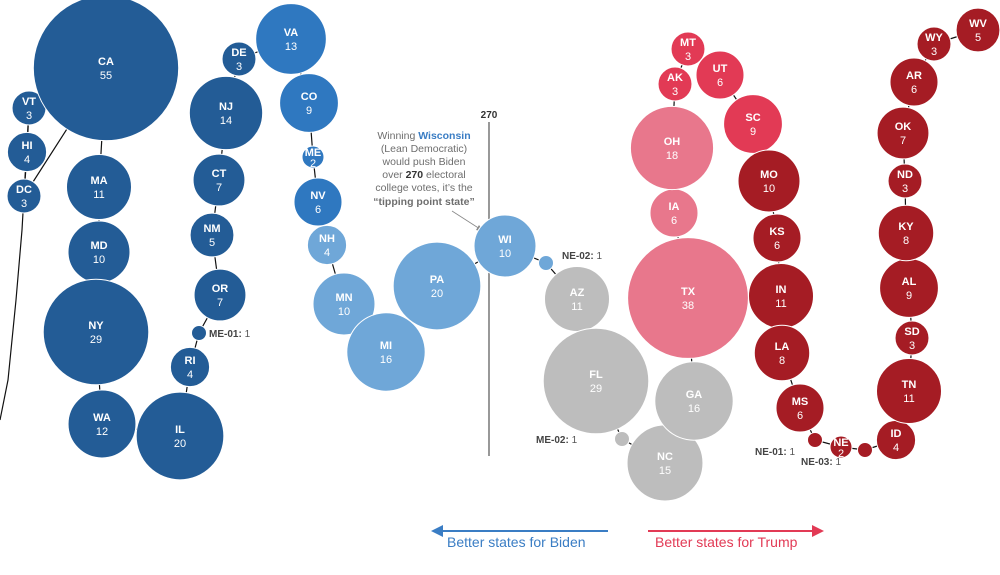  I want to click on state-bubble-sc: SC 9, so click(753, 124).